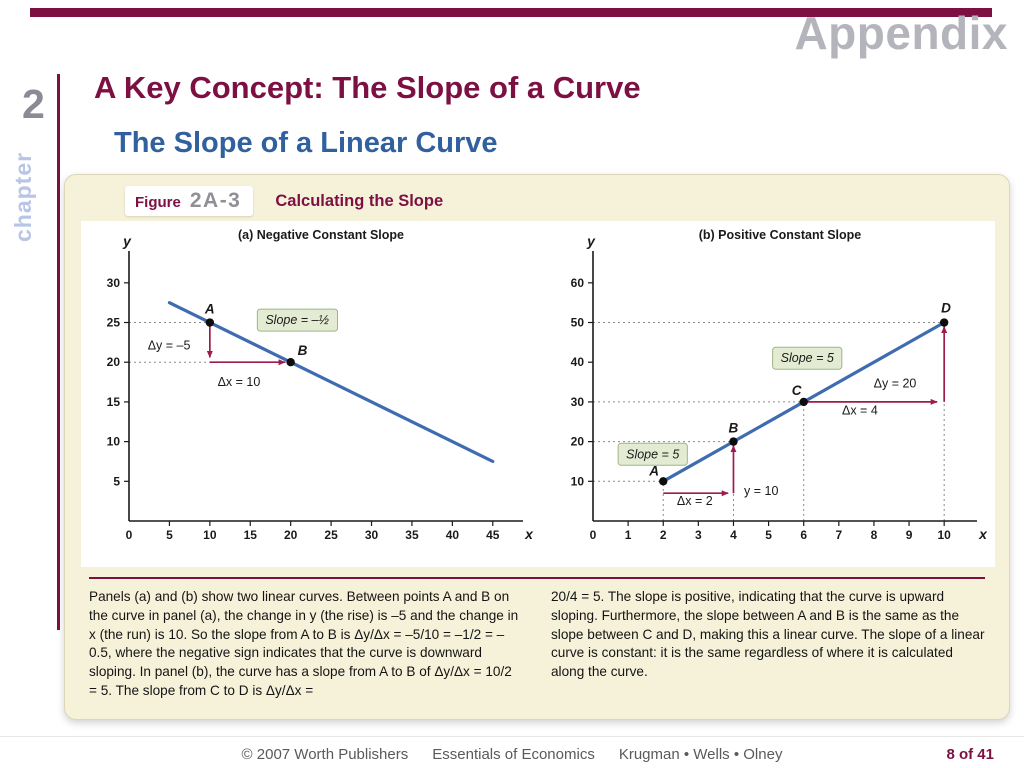  I want to click on slide-subtitle: The Slope of a Linear Curve, so click(306, 143).